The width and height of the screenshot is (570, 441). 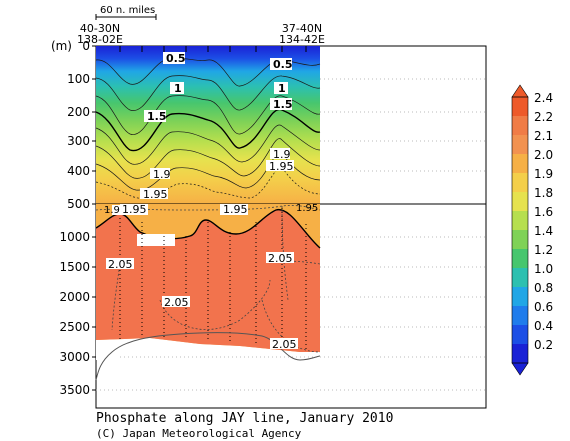 I want to click on contour-label-0: 0.5, so click(x=176, y=58).